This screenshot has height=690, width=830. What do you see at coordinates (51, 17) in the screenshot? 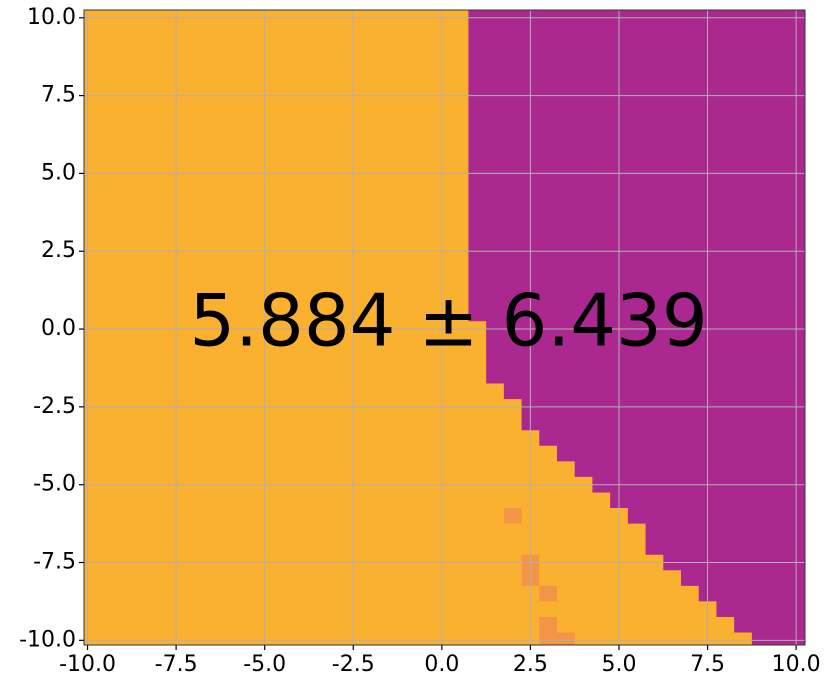
I see `y-tick-label: 10.0` at bounding box center [51, 17].